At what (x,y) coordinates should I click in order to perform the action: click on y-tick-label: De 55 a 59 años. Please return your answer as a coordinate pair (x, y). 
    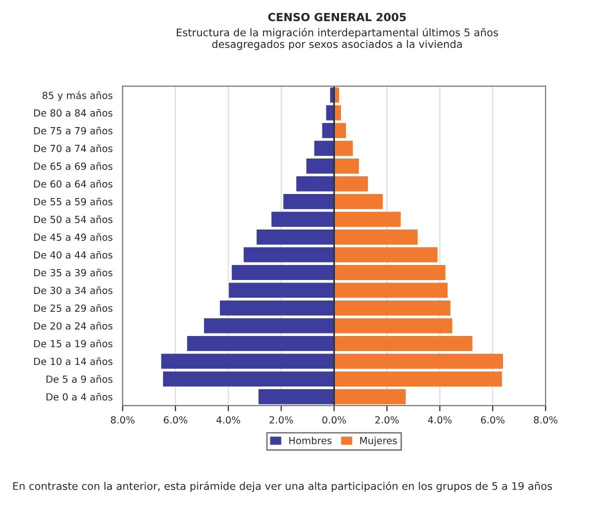
    Looking at the image, I should click on (73, 202).